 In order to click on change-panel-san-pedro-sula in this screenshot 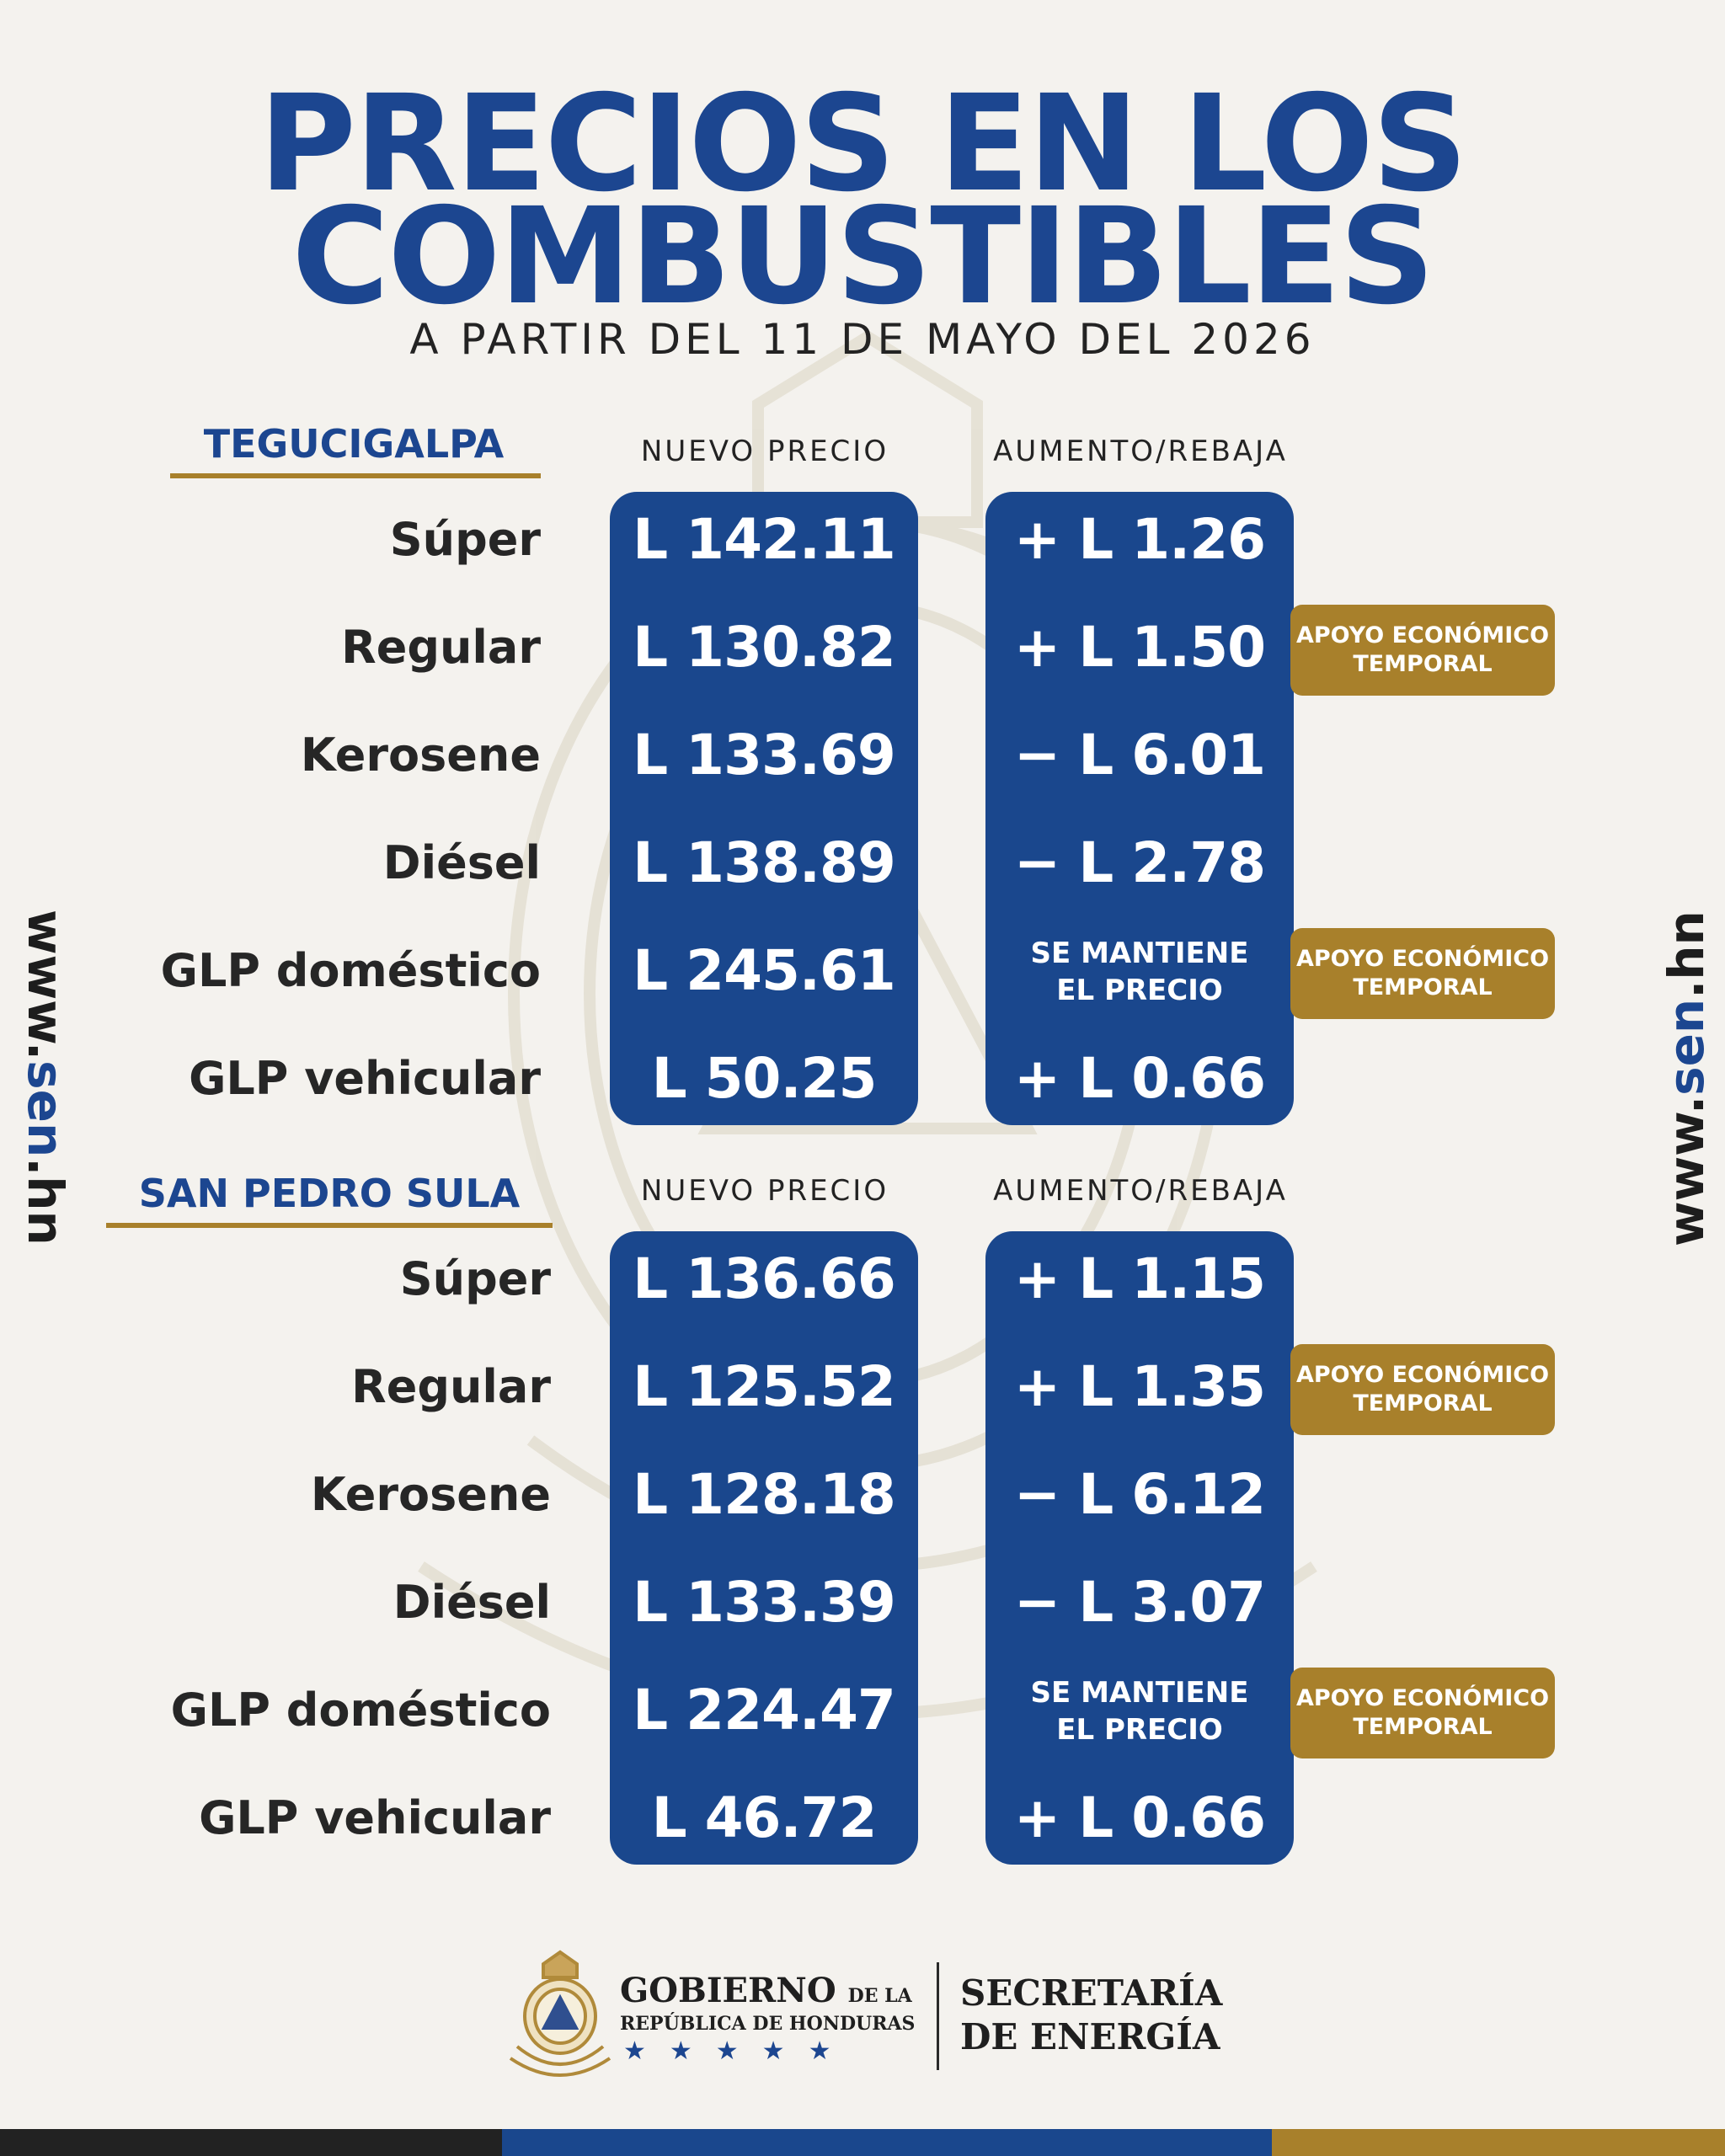, I will do `click(1139, 1548)`.